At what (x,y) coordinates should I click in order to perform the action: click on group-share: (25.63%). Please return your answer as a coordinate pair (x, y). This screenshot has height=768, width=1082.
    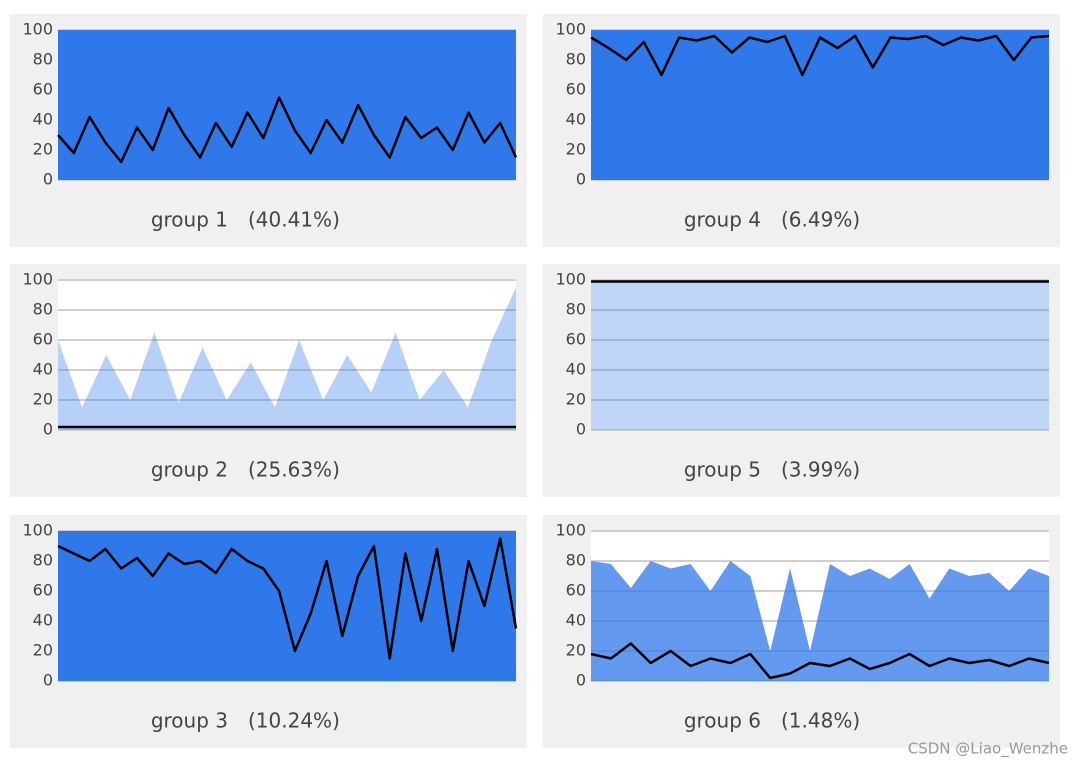
    Looking at the image, I should click on (294, 470).